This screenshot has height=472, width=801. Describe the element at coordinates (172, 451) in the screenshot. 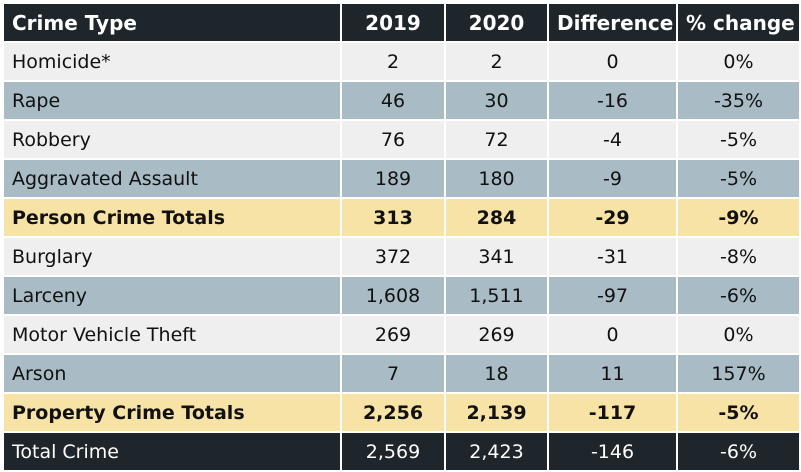

I see `crime-type-cell: Total Crime` at that location.